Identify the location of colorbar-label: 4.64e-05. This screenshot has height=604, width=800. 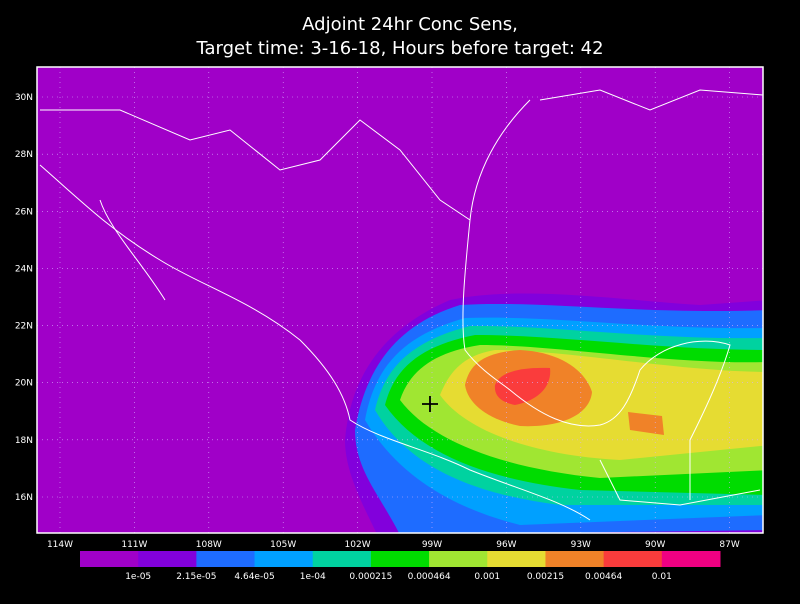
(254, 577).